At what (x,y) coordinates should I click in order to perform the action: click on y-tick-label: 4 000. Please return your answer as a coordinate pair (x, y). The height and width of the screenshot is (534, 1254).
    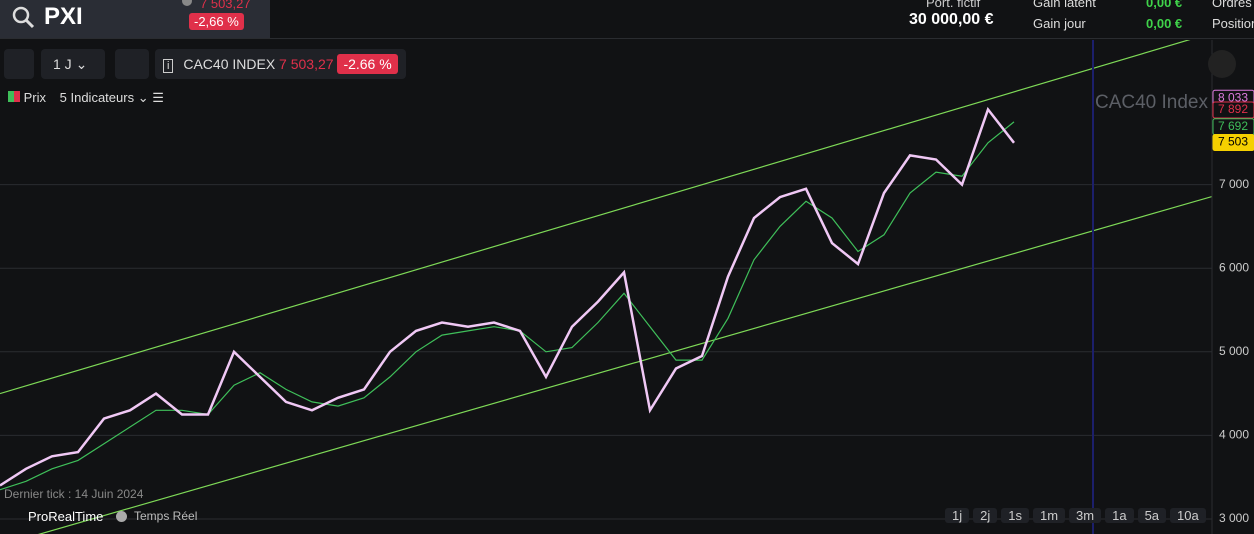
    Looking at the image, I should click on (1234, 435).